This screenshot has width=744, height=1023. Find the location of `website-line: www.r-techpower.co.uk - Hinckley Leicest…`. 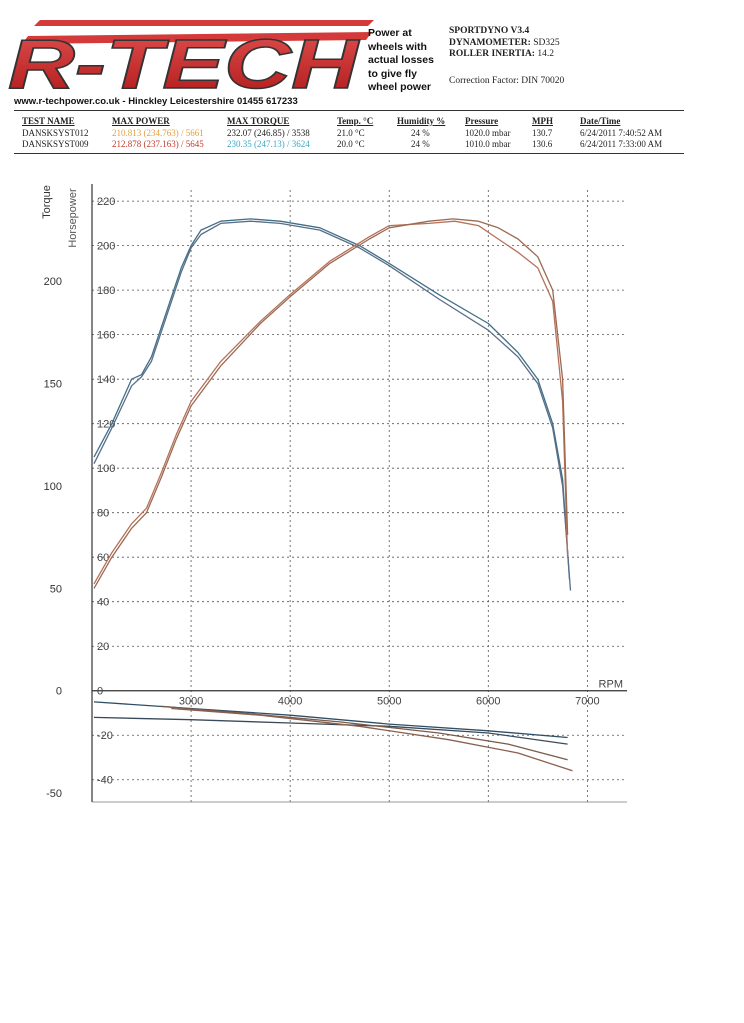

website-line: www.r-techpower.co.uk - Hinckley Leicest… is located at coordinates (156, 101).